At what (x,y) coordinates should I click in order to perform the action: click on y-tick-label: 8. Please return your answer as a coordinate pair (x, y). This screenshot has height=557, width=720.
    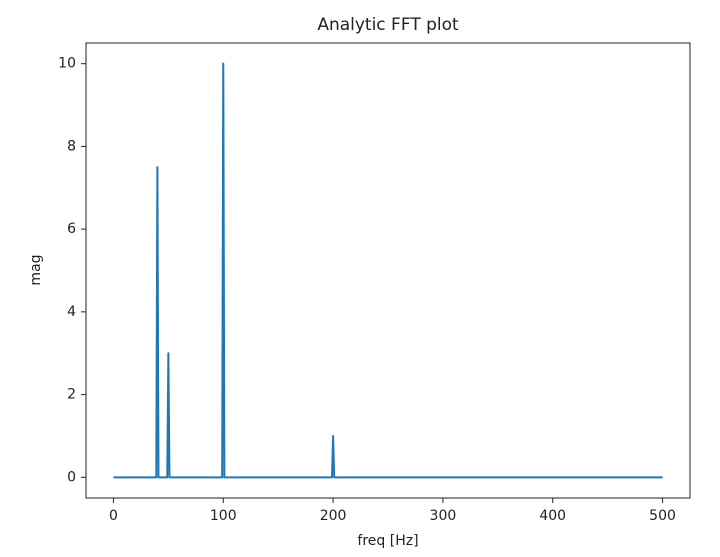
    Looking at the image, I should click on (71, 146).